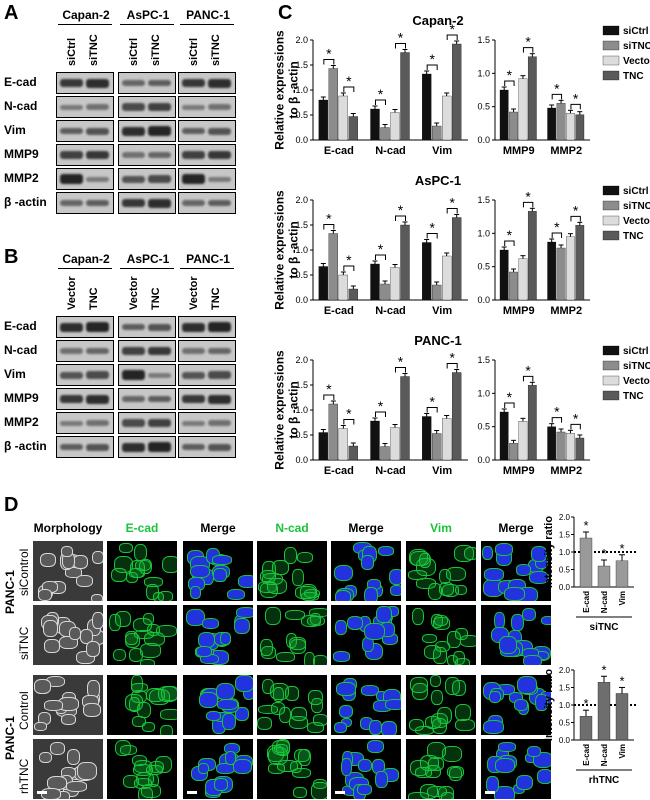 Image resolution: width=650 pixels, height=800 pixels. I want to click on x-tick-label: Vim, so click(622, 751).